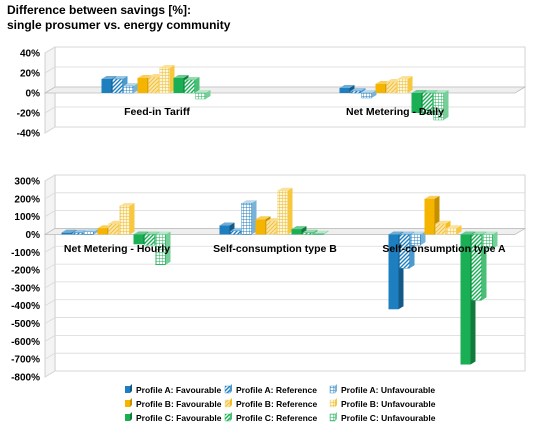  Describe the element at coordinates (395, 112) in the screenshot. I see `category-label: Net Metering - Daily` at that location.